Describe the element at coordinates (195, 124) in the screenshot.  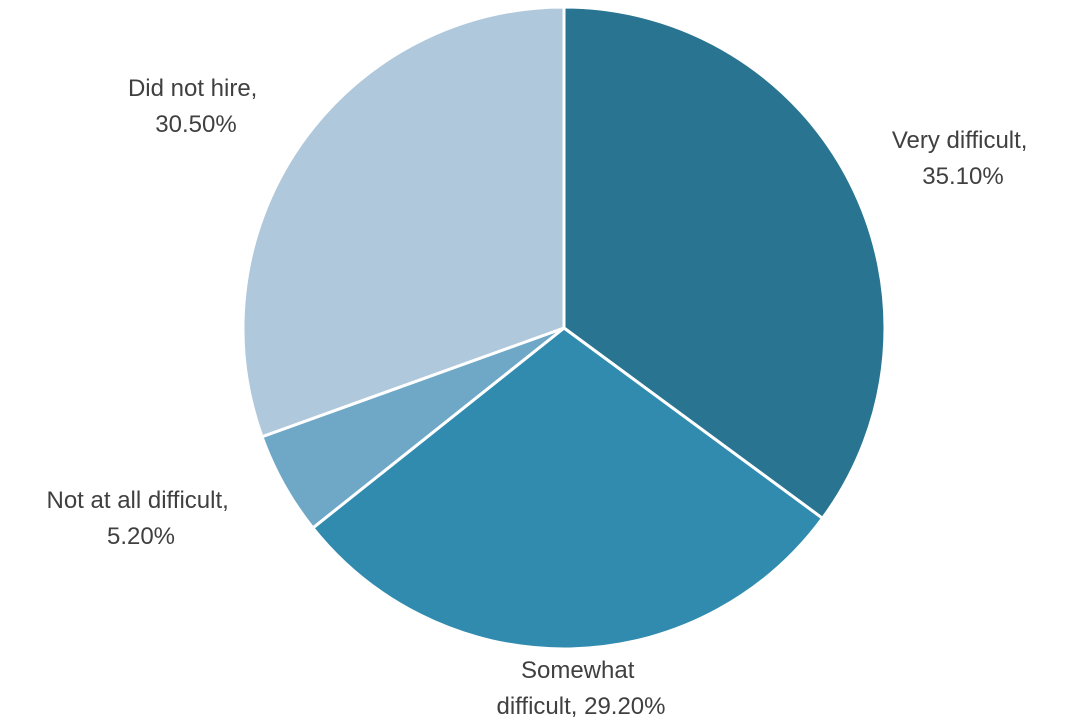
I see `slice-label-did-not-hire-line-2: 30.50%` at that location.